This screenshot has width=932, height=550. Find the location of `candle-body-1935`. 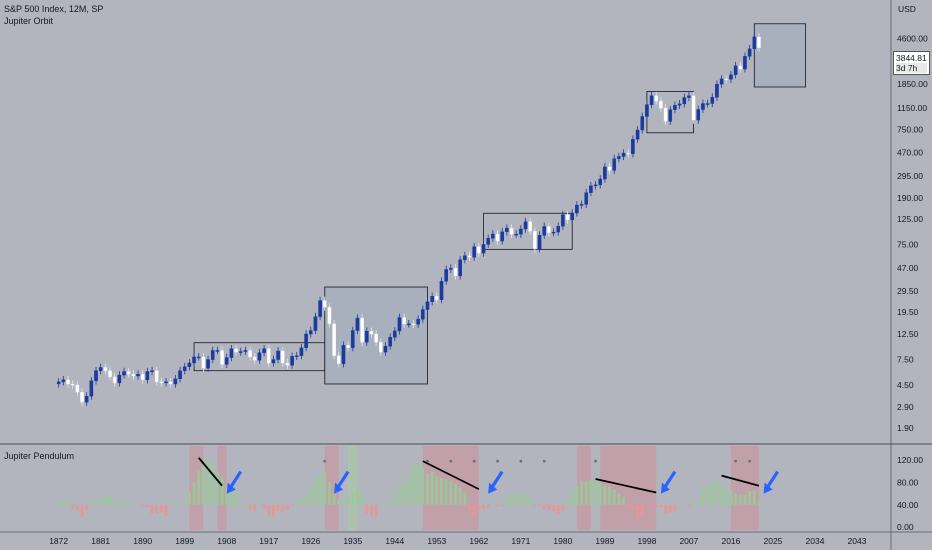

candle-body-1935 is located at coordinates (352, 339).